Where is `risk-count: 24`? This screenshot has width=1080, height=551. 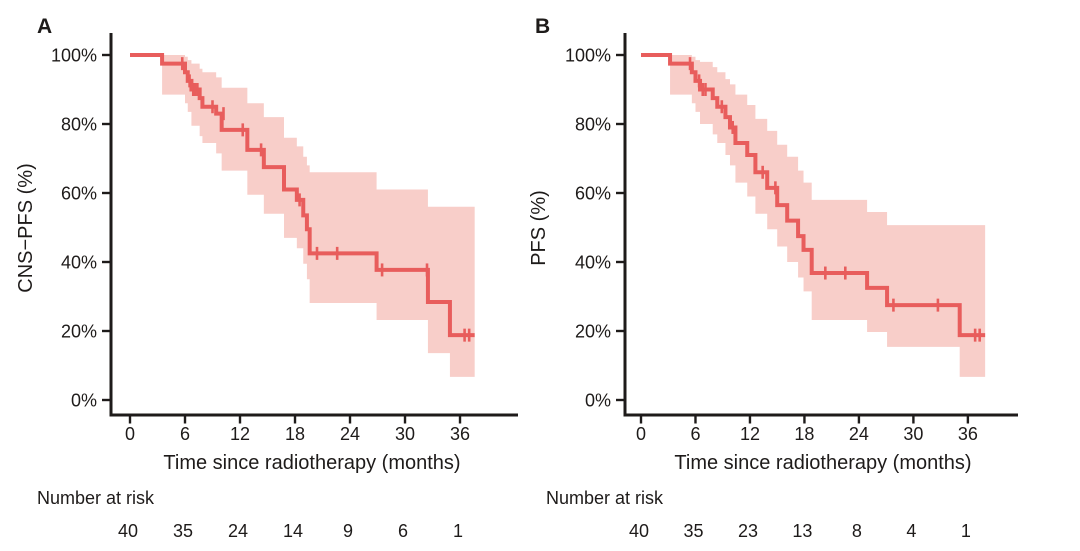
risk-count: 24 is located at coordinates (238, 531).